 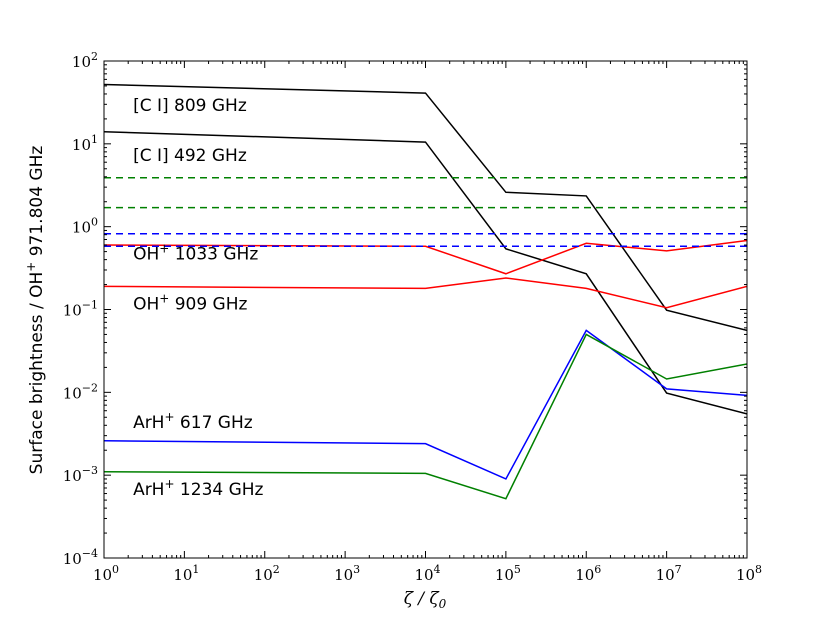 What do you see at coordinates (80, 309) in the screenshot?
I see `tick-label: 10⁻¹` at bounding box center [80, 309].